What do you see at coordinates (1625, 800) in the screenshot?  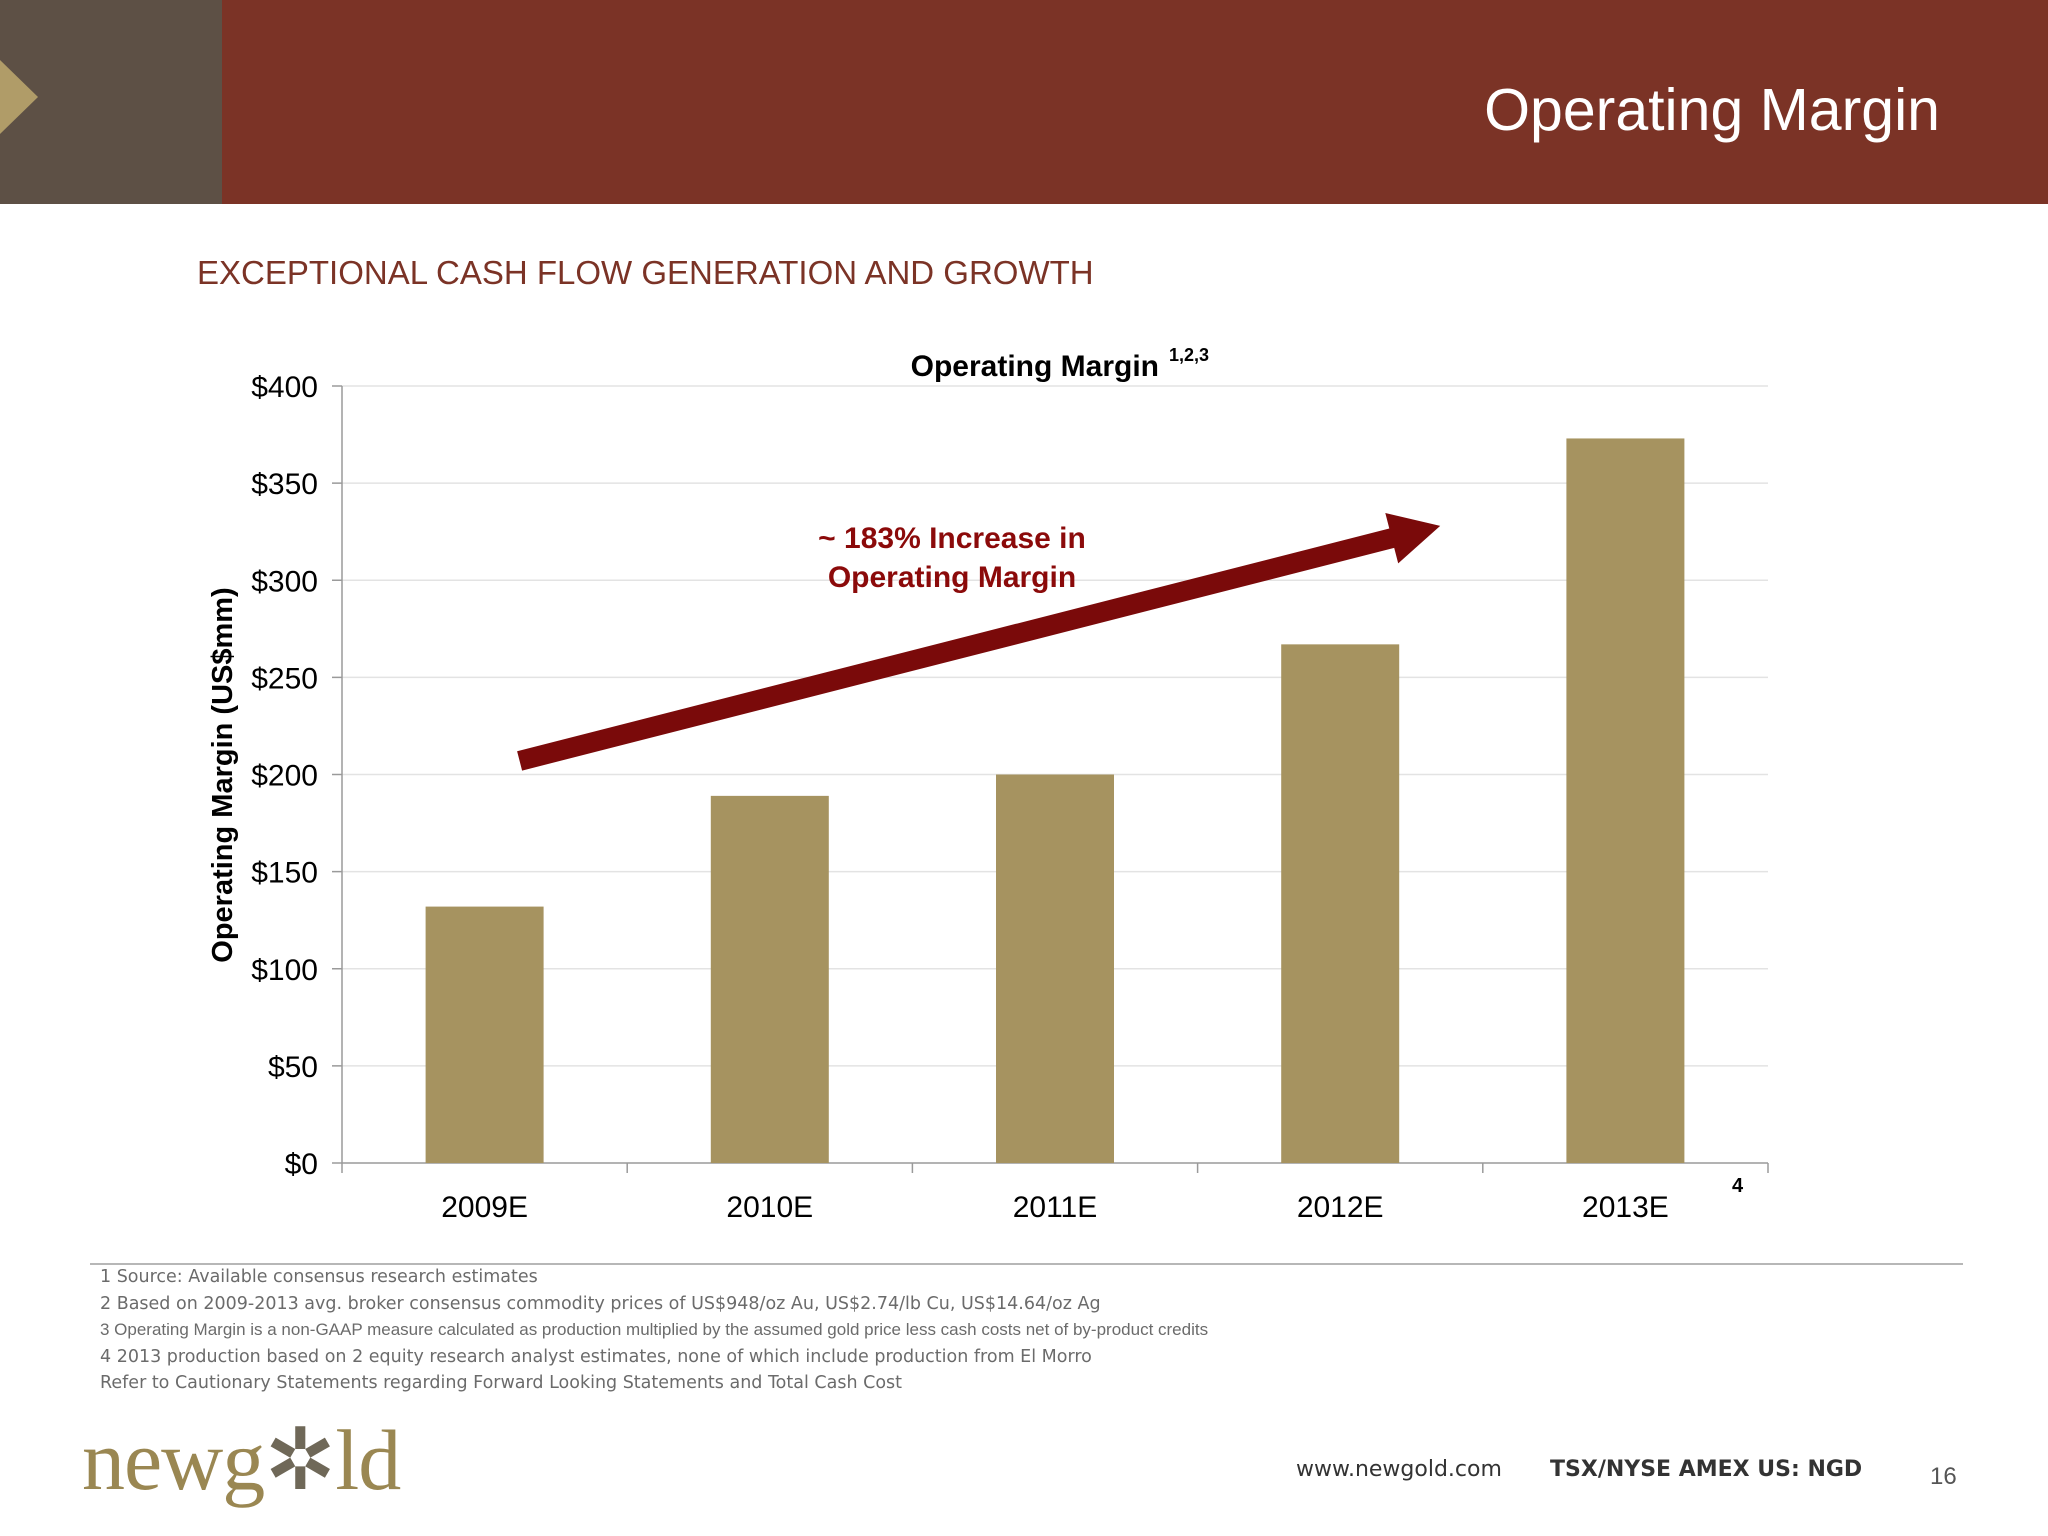 I see `bar-2013E` at bounding box center [1625, 800].